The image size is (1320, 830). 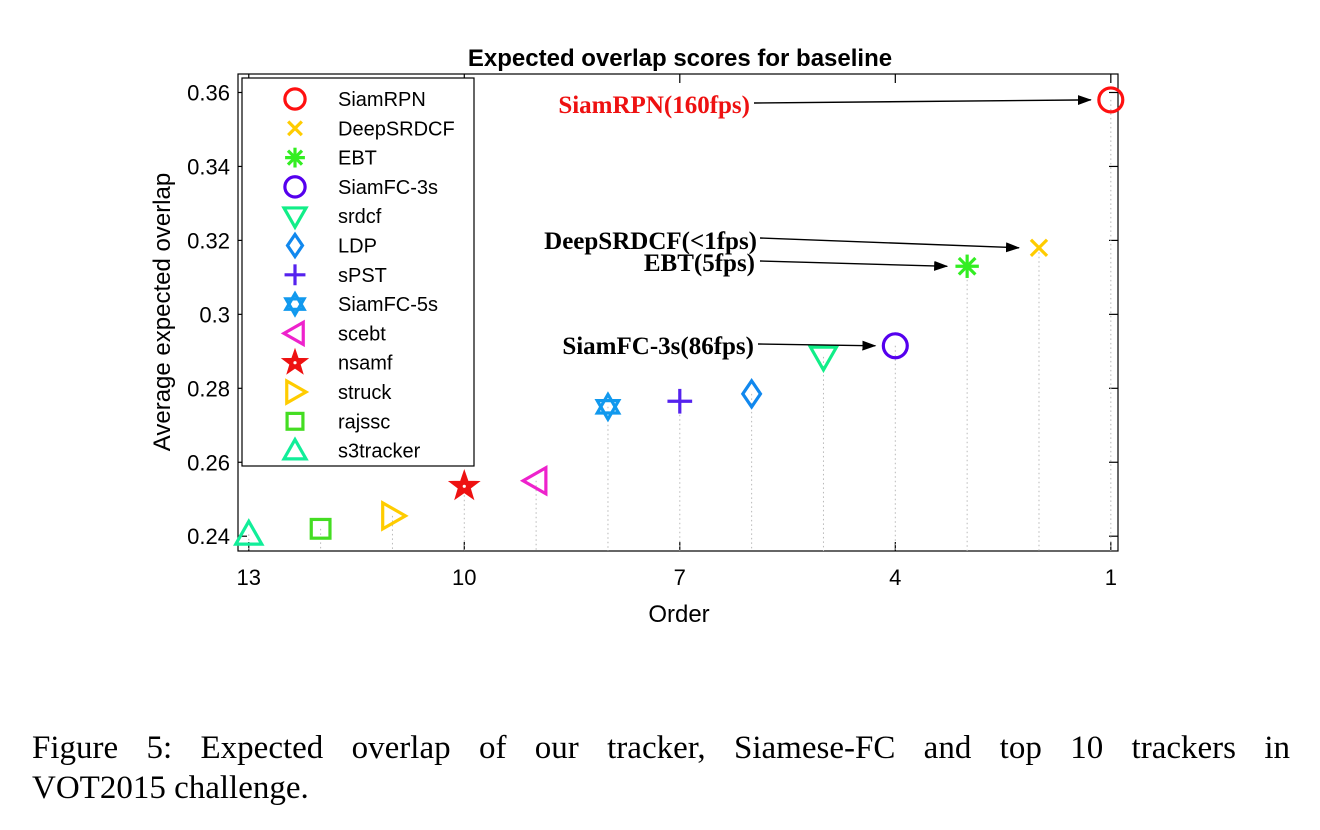 What do you see at coordinates (895, 577) in the screenshot?
I see `x-tick-label: 4` at bounding box center [895, 577].